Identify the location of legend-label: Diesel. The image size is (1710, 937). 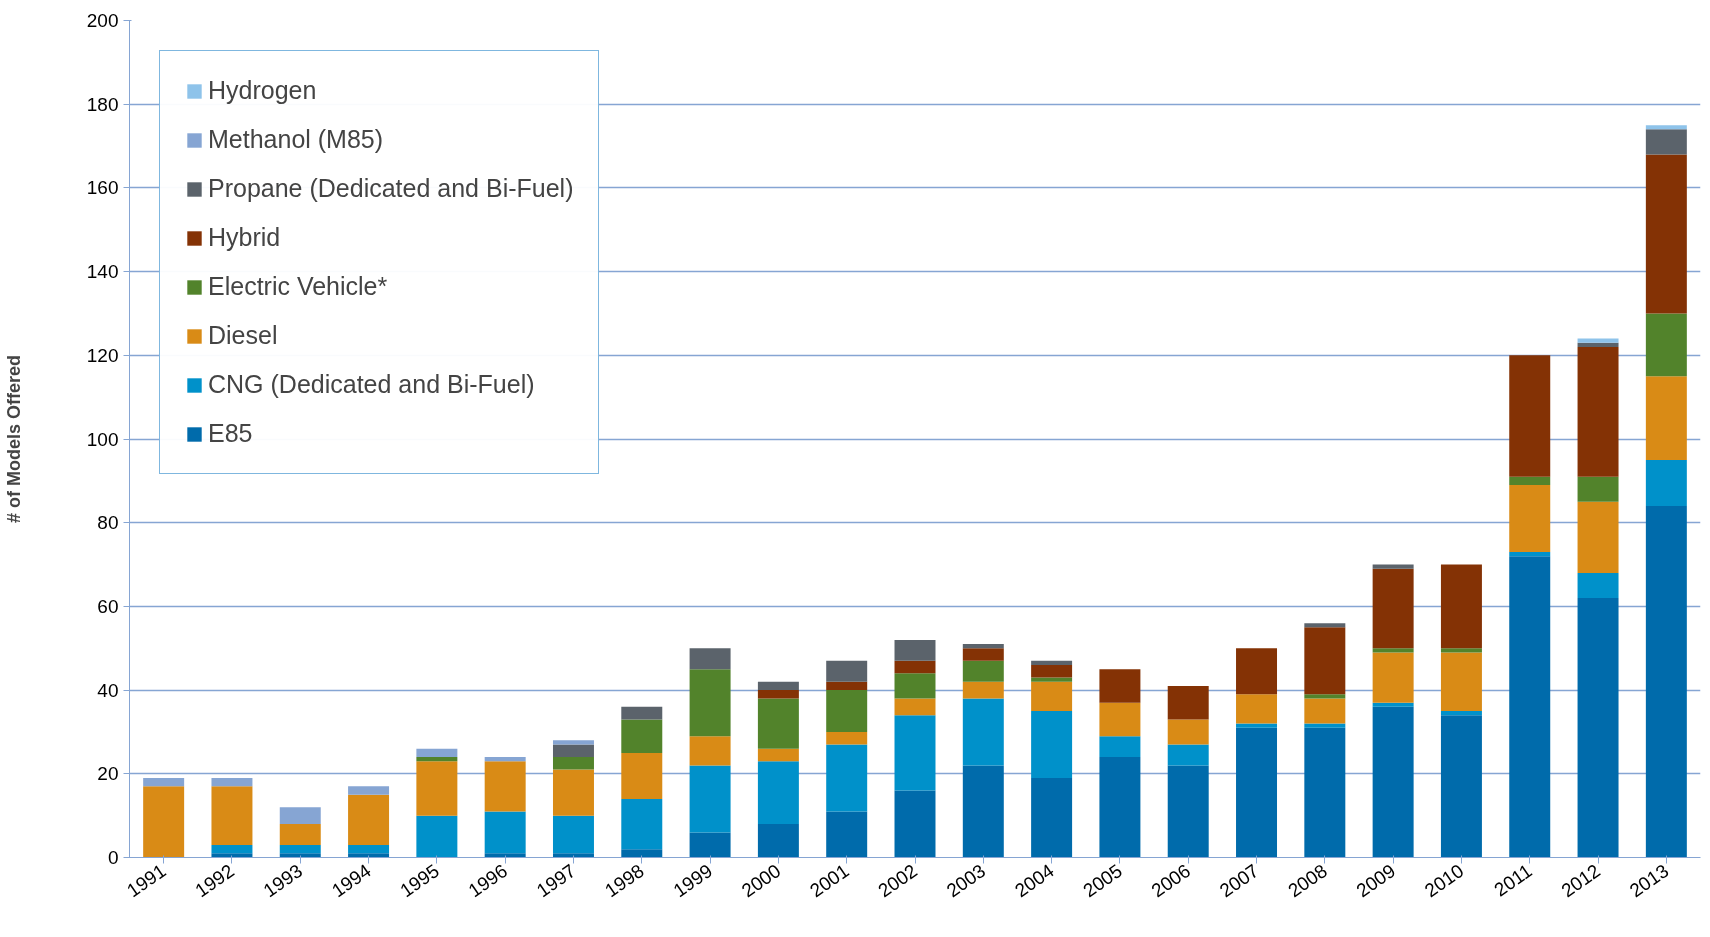
(243, 335).